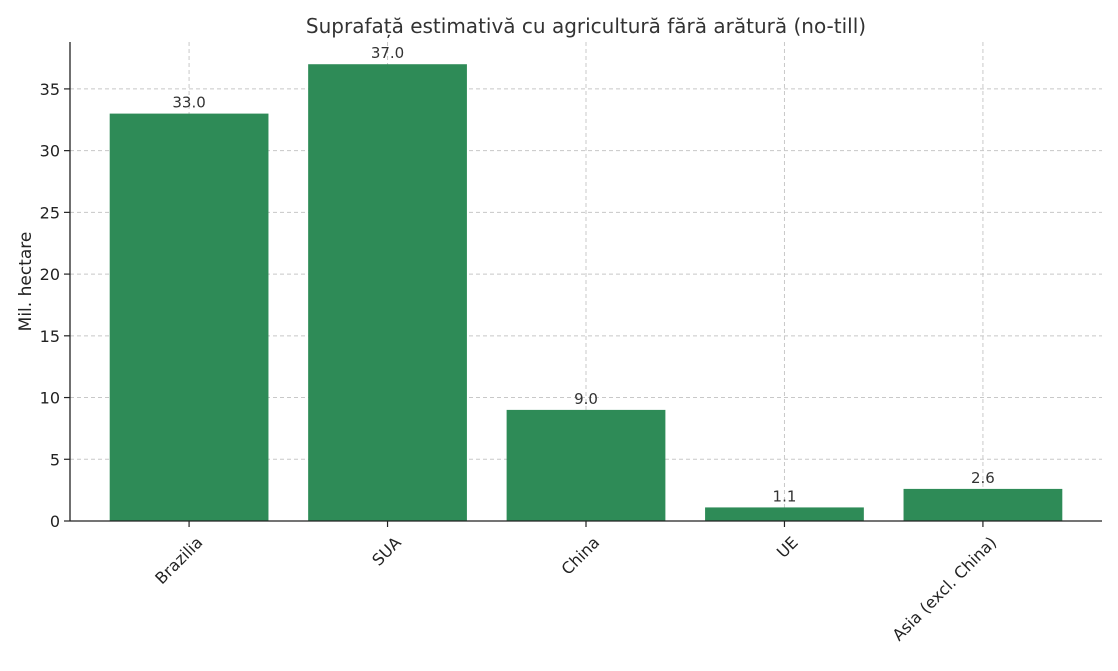 The width and height of the screenshot is (1118, 671). What do you see at coordinates (945, 589) in the screenshot?
I see `x-tick-label: Asia (excl. China)` at bounding box center [945, 589].